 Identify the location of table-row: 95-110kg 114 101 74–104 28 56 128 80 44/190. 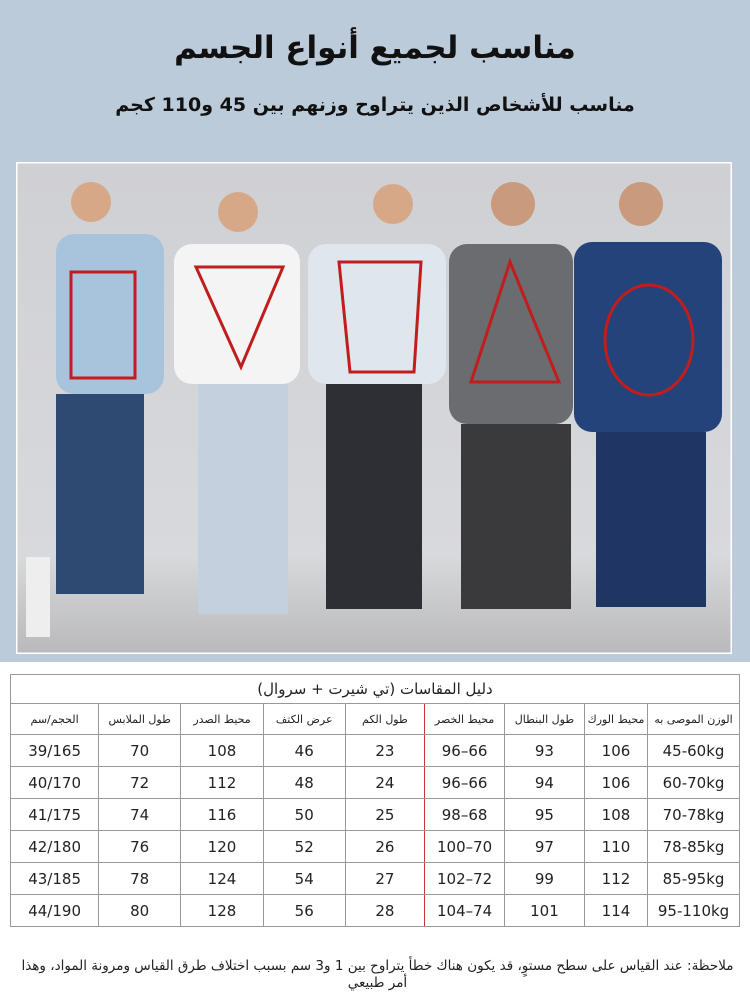
(374, 910).